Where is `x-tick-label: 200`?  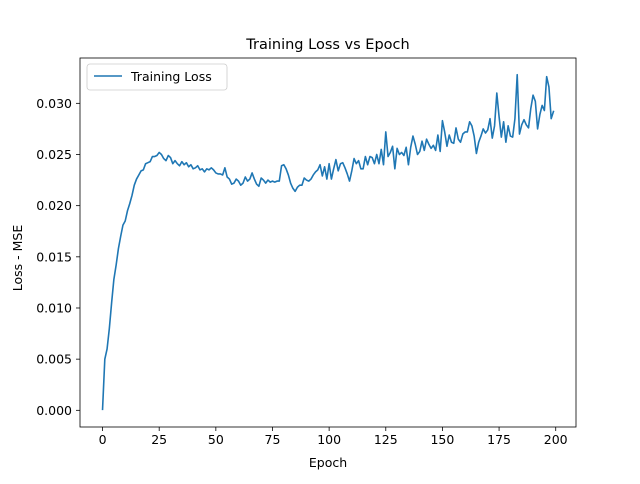 x-tick-label: 200 is located at coordinates (556, 439).